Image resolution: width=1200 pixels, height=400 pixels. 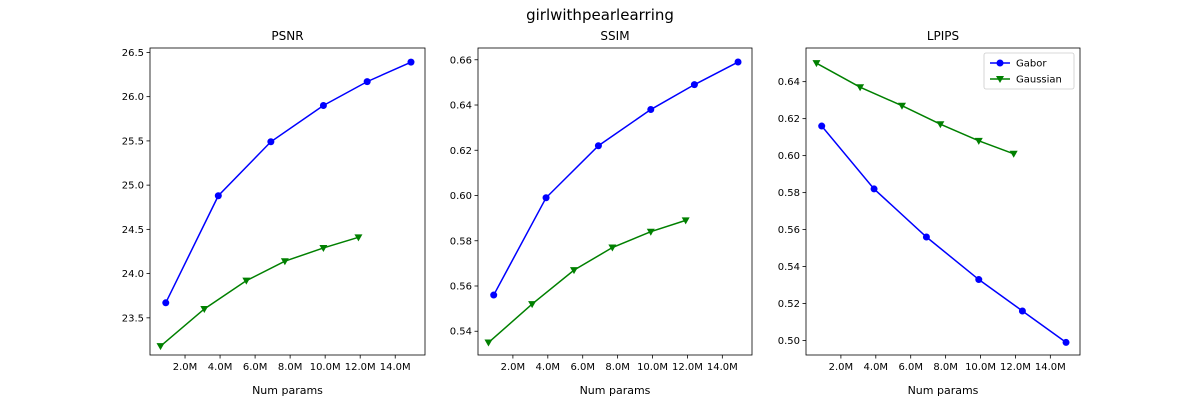 I want to click on psnr-y-tick-label: 26.0, so click(x=133, y=97).